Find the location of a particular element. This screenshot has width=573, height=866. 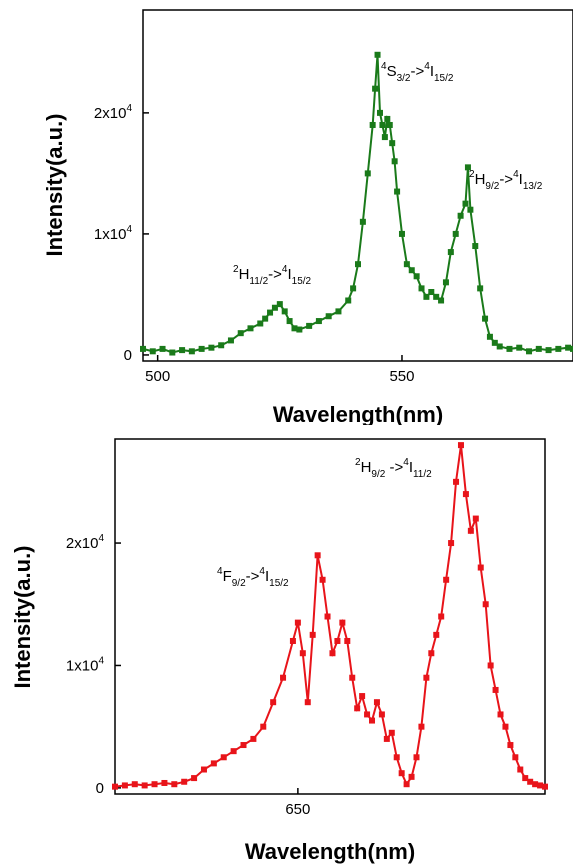

annotation-2h112-transition: 2H11/2->4I15/2 is located at coordinates (272, 275).